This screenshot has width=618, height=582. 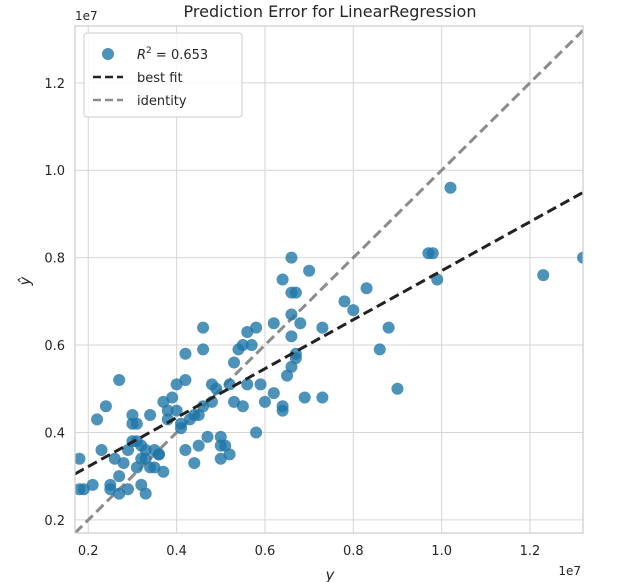 What do you see at coordinates (54, 433) in the screenshot?
I see `y-tick-label: 0.4` at bounding box center [54, 433].